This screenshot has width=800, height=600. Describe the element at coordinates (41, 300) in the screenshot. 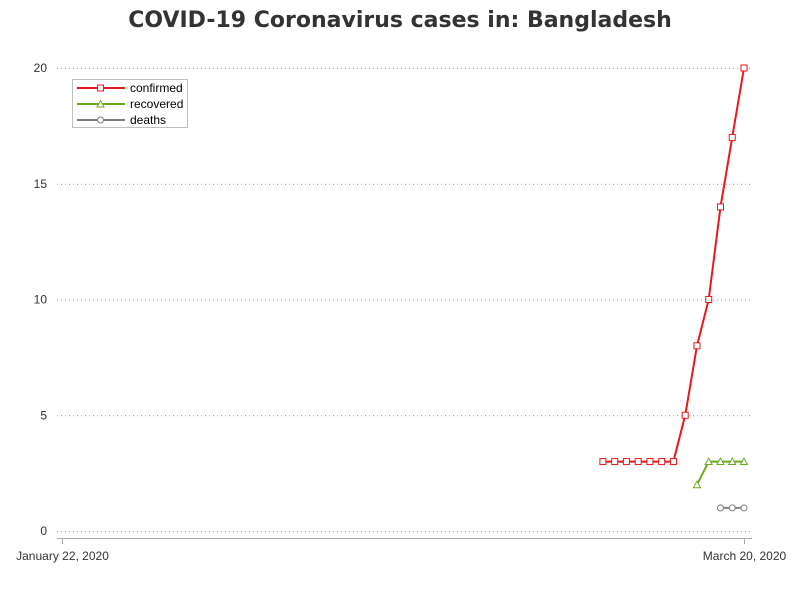

I see `y-tick-label-10: 10` at that location.